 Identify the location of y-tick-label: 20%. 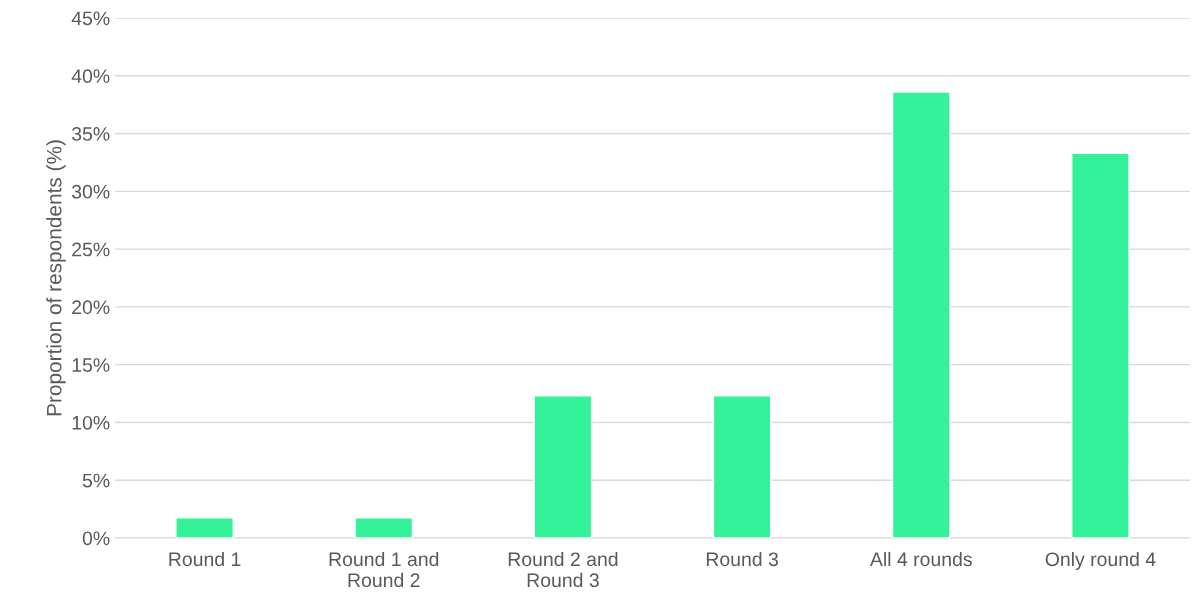
(91, 307).